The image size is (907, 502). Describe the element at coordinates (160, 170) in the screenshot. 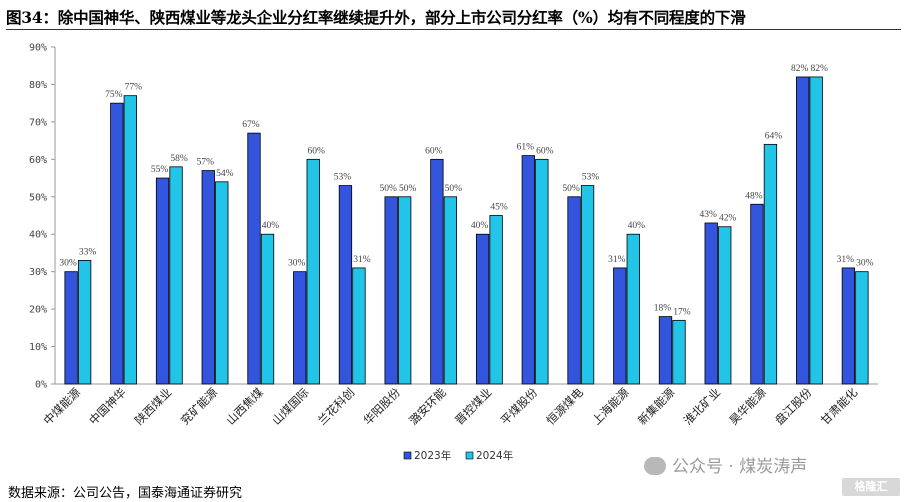

I see `data-label: 55%` at that location.